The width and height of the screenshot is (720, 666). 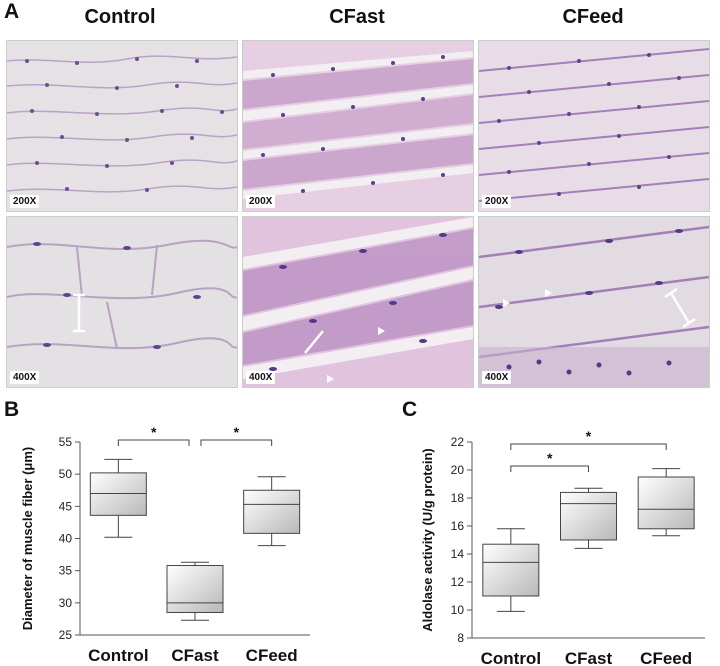 I want to click on y-tick-label: 10, so click(x=458, y=610).